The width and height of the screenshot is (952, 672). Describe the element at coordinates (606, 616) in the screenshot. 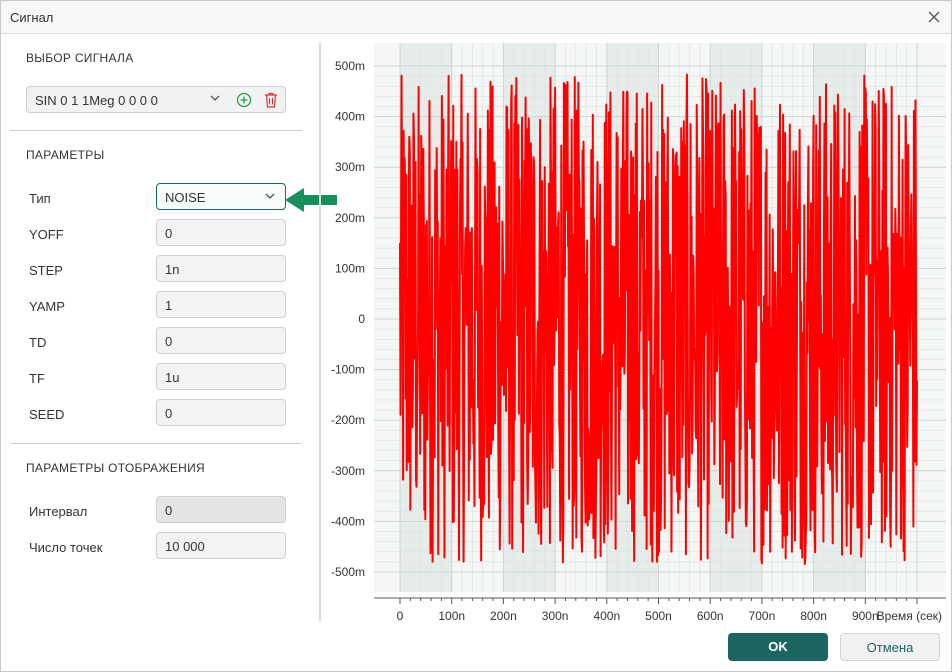

I see `x-tick-label: 400n` at that location.